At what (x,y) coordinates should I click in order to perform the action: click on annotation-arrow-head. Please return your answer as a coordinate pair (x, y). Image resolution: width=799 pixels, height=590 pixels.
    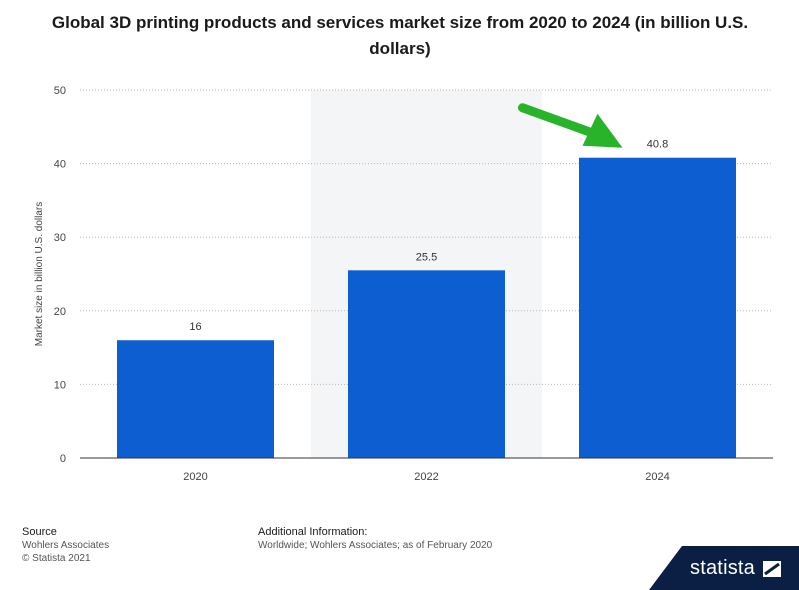
    Looking at the image, I should click on (602, 130).